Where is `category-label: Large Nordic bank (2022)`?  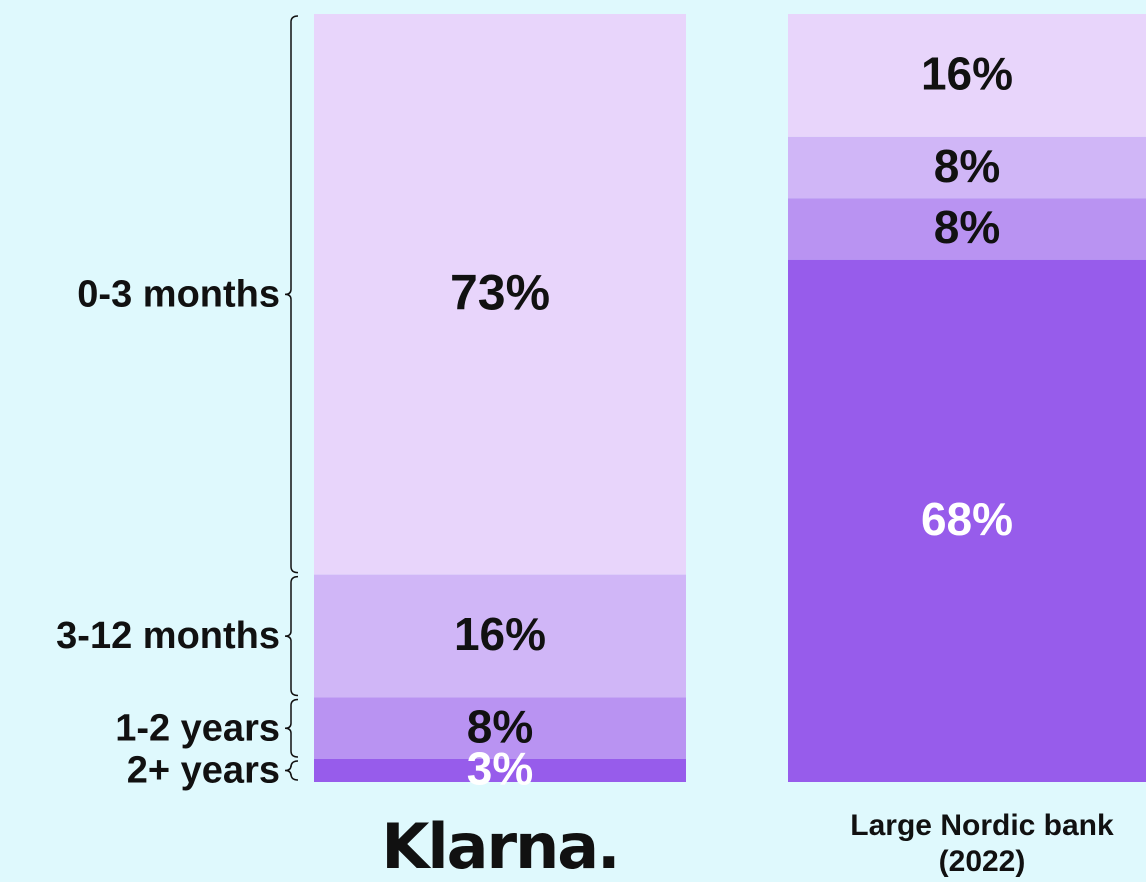
category-label: Large Nordic bank (2022) is located at coordinates (982, 843).